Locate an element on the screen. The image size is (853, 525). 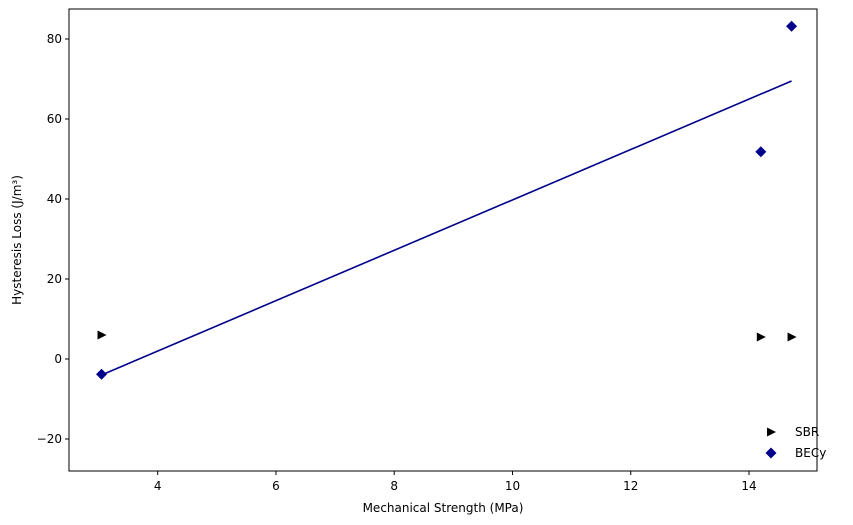
y-tick-label: 0 is located at coordinates (58, 359).